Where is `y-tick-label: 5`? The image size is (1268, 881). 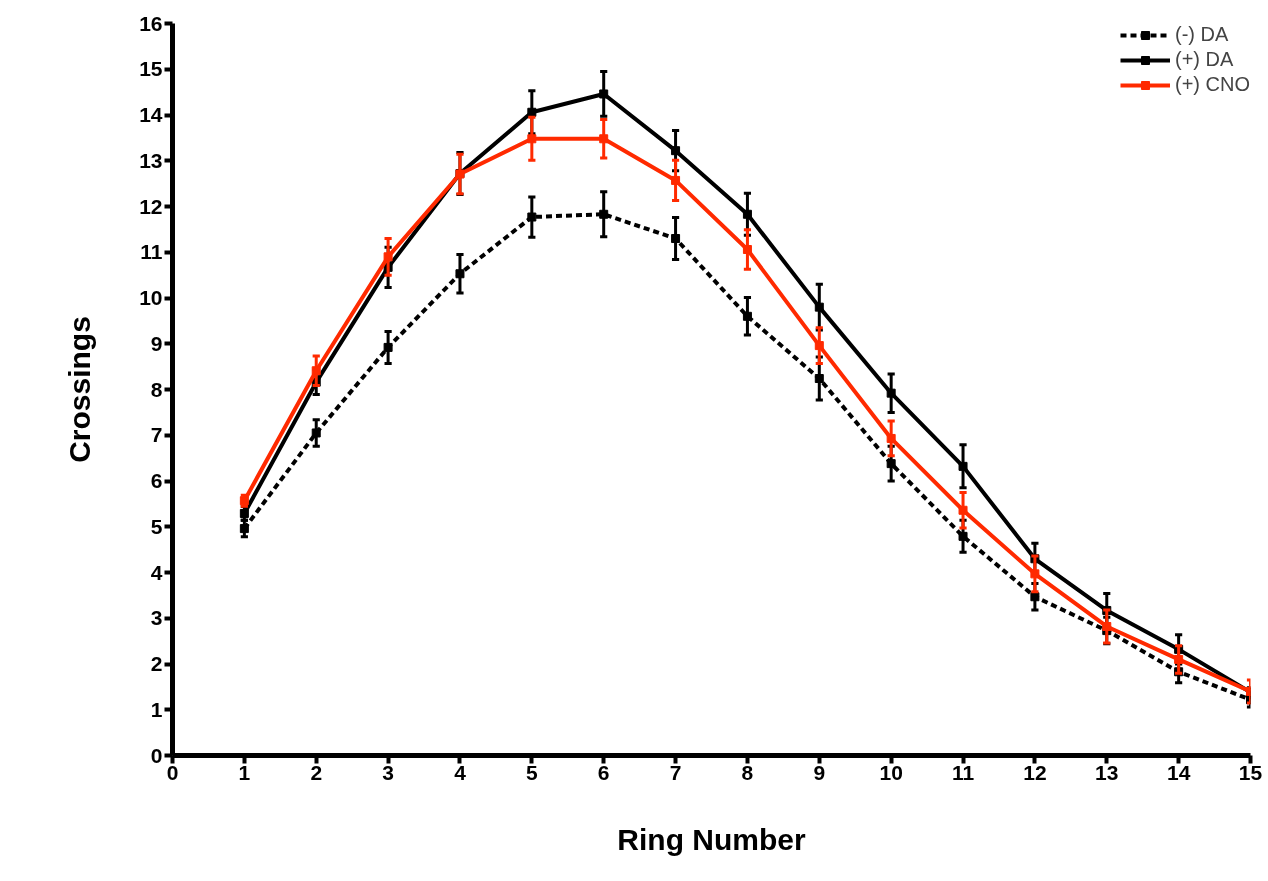 y-tick-label: 5 is located at coordinates (156, 526).